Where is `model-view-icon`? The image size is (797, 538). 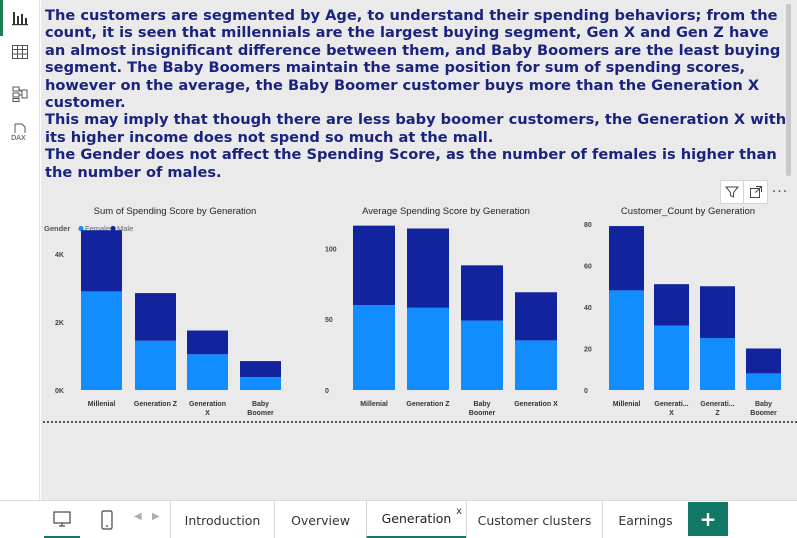 model-view-icon is located at coordinates (20, 94).